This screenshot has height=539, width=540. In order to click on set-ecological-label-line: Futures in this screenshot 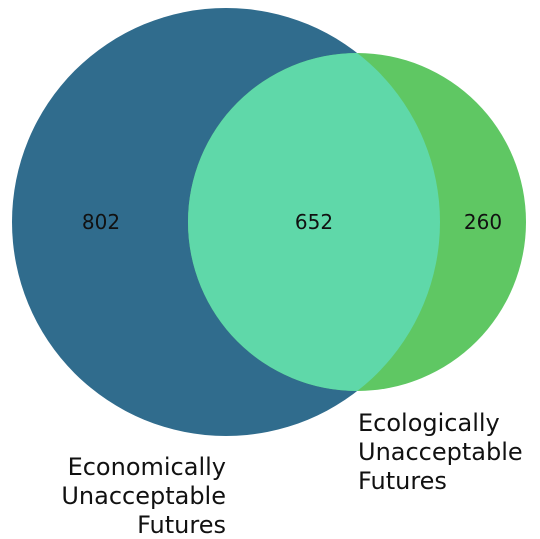, I will do `click(402, 481)`.